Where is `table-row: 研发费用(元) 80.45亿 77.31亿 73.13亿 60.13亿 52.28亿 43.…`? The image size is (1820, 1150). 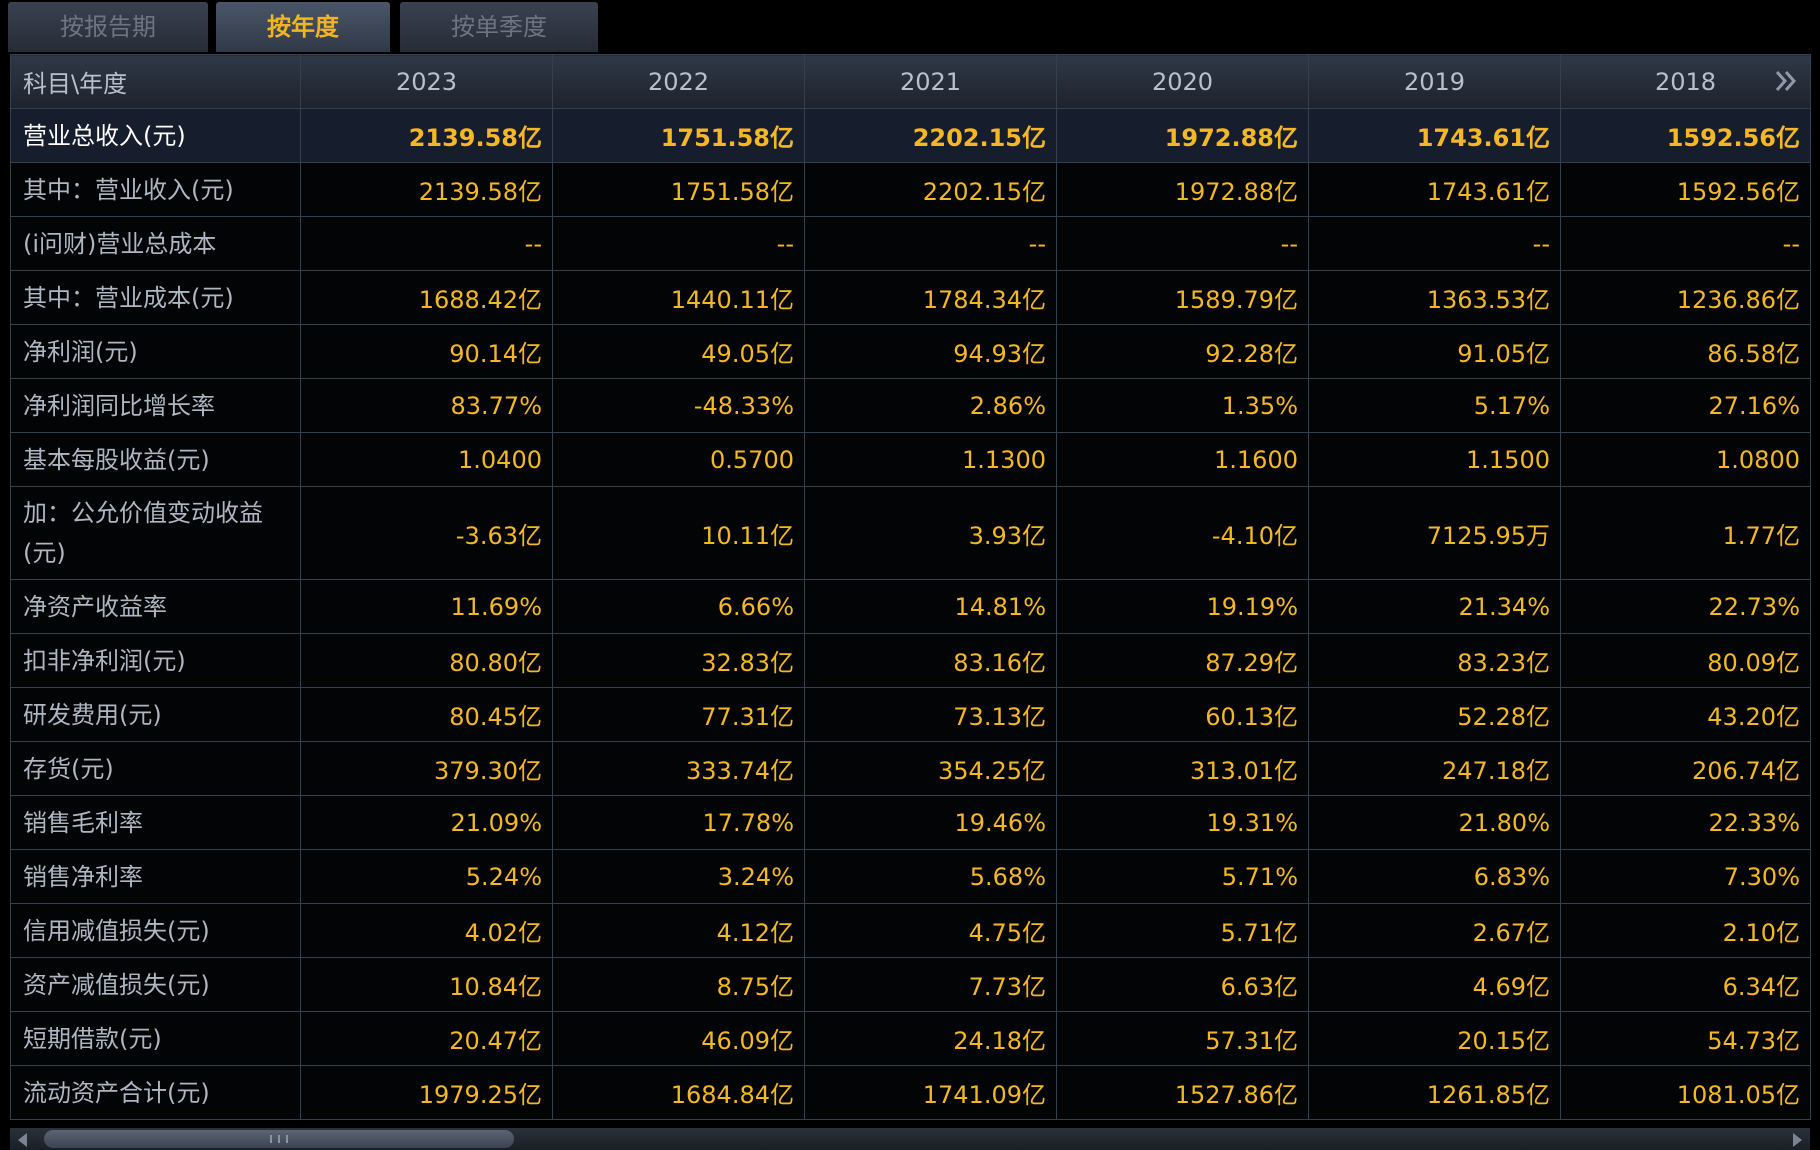
table-row: 研发费用(元) 80.45亿 77.31亿 73.13亿 60.13亿 52.28亿 43.… is located at coordinates (910, 714).